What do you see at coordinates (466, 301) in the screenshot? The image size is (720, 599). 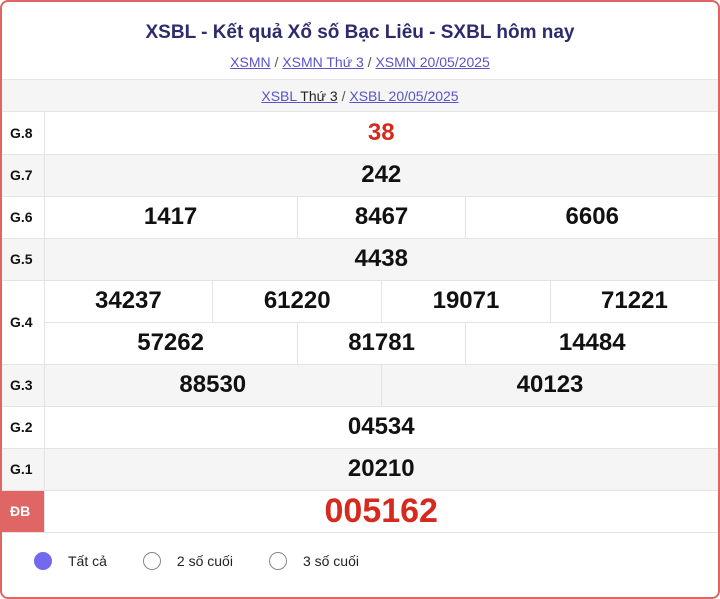 I see `prize-number: 19071` at bounding box center [466, 301].